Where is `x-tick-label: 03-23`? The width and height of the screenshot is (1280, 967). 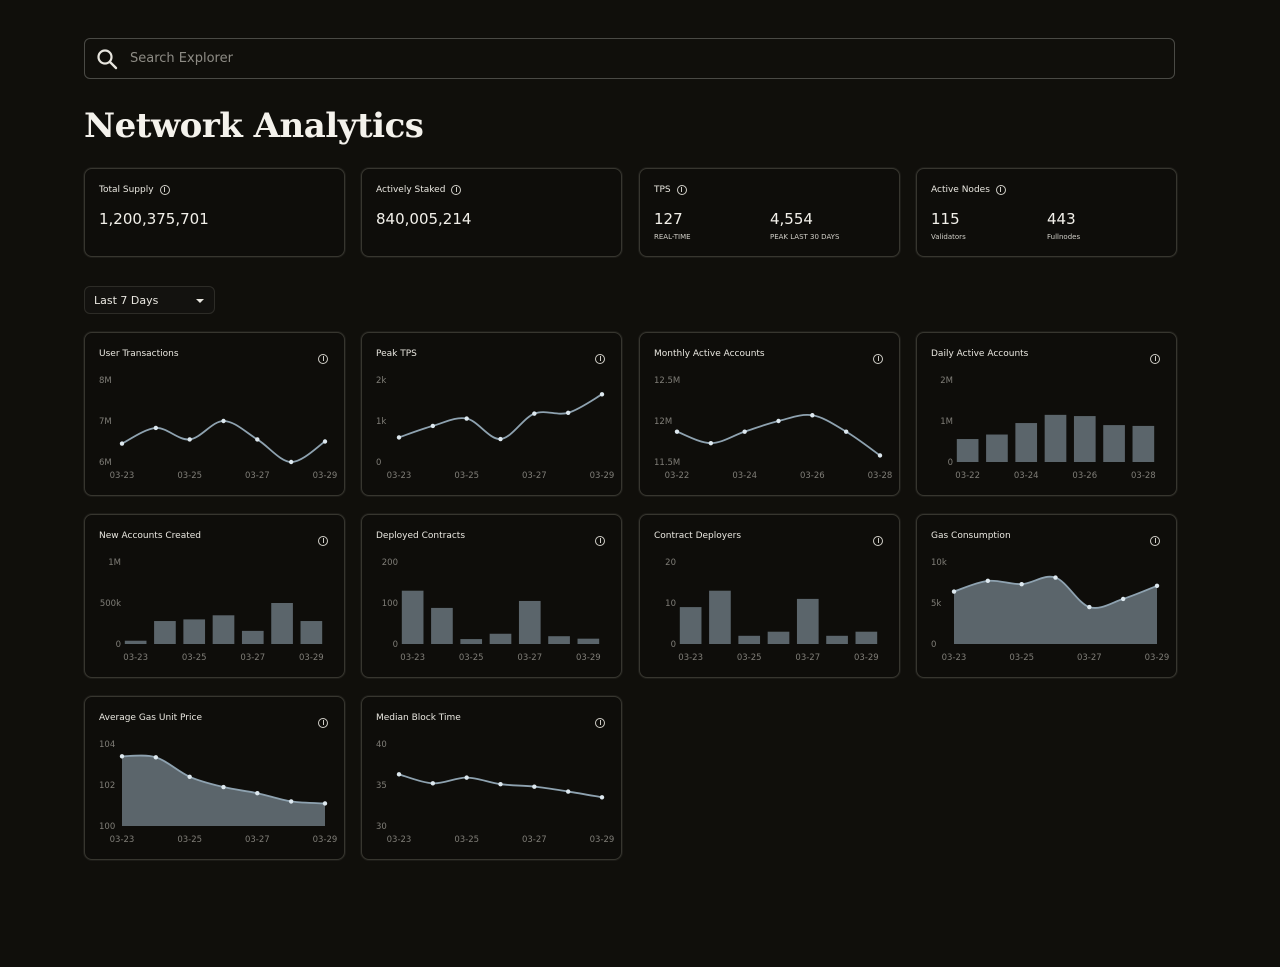 x-tick-label: 03-23 is located at coordinates (122, 840).